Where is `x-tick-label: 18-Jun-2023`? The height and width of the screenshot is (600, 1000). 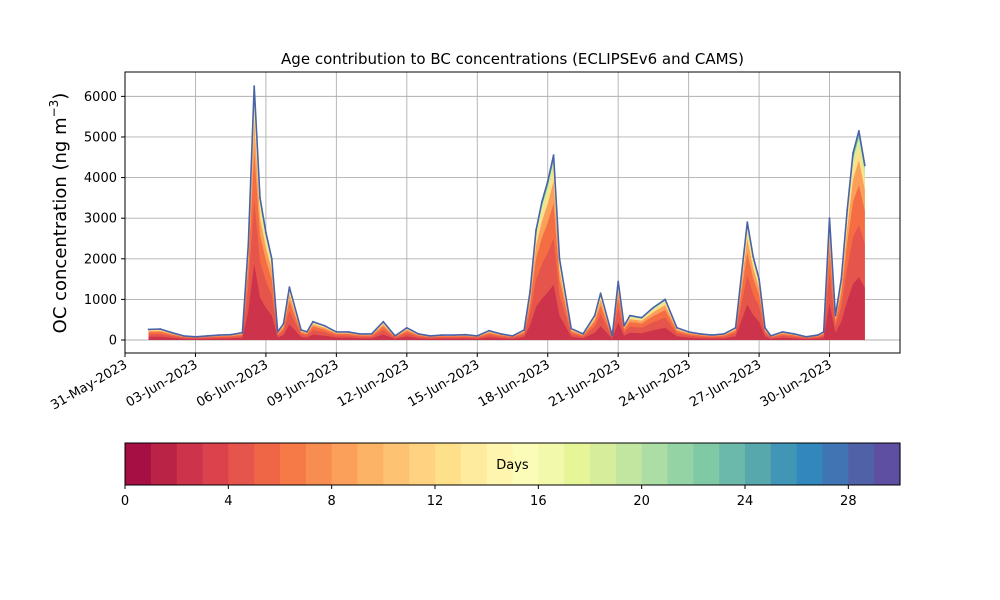
x-tick-label: 18-Jun-2023 is located at coordinates (514, 383).